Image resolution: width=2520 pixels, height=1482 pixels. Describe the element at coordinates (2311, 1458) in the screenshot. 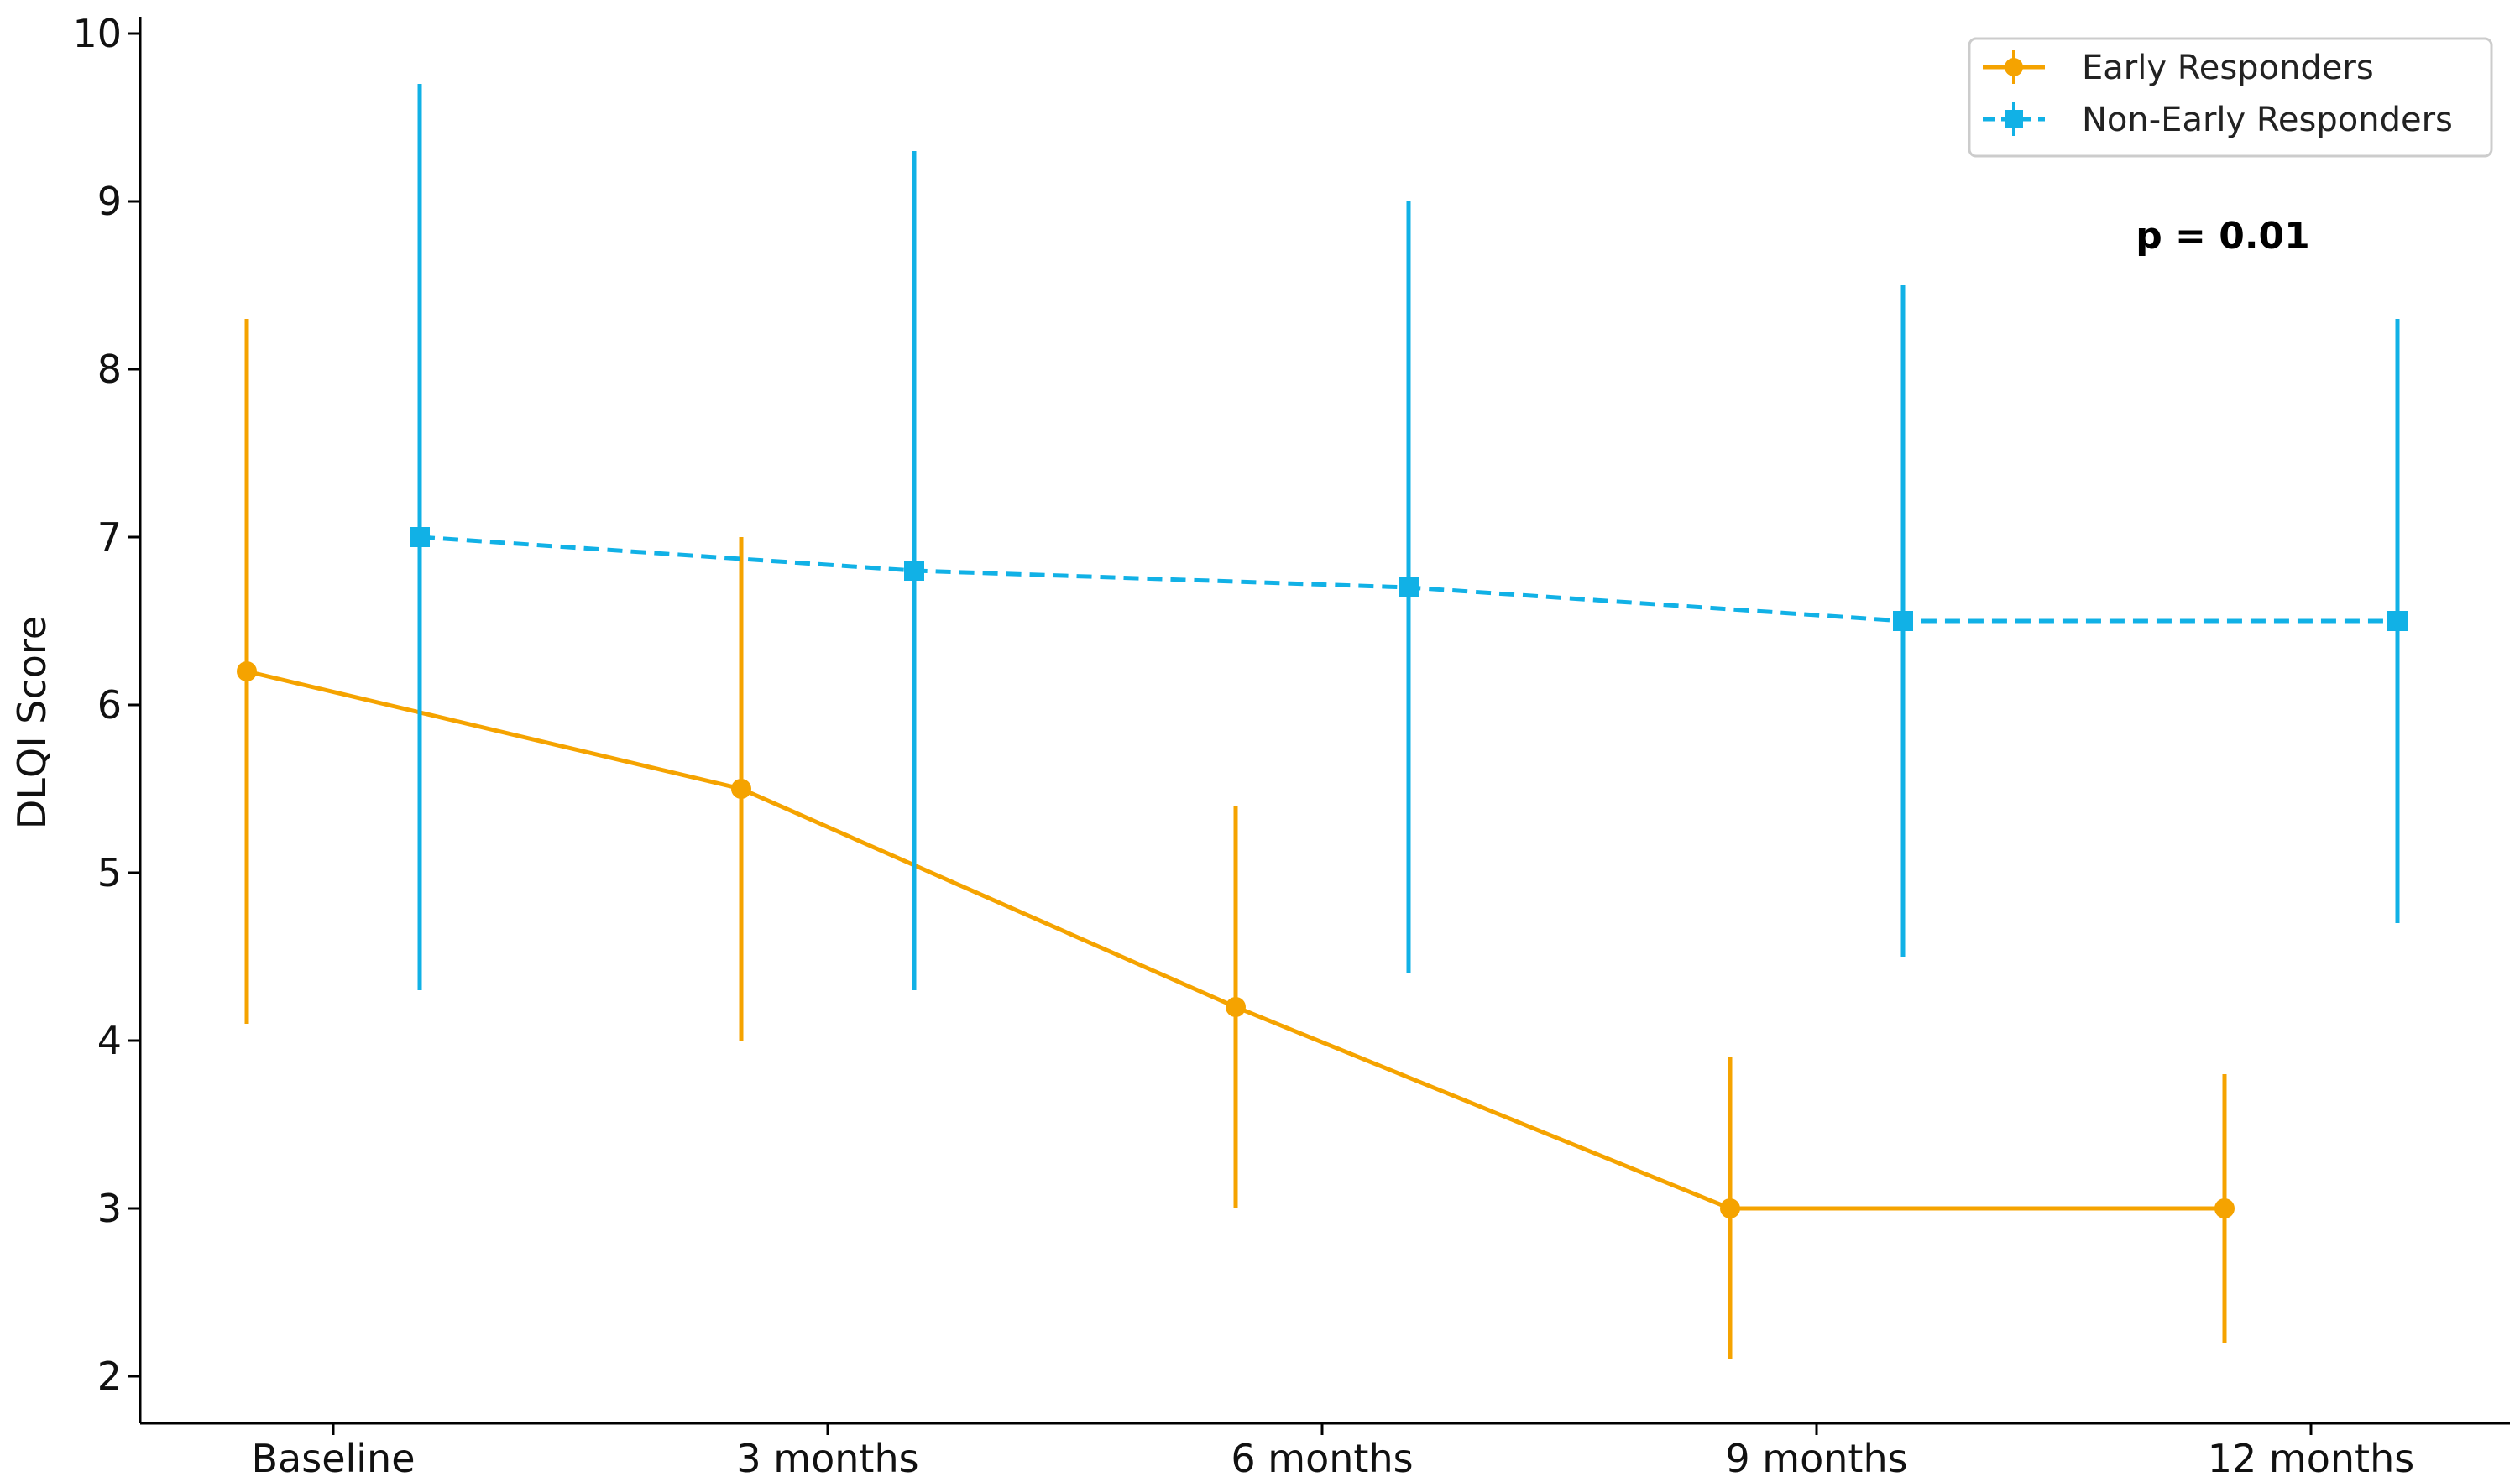

I see `x-tick-label: 12 months` at that location.